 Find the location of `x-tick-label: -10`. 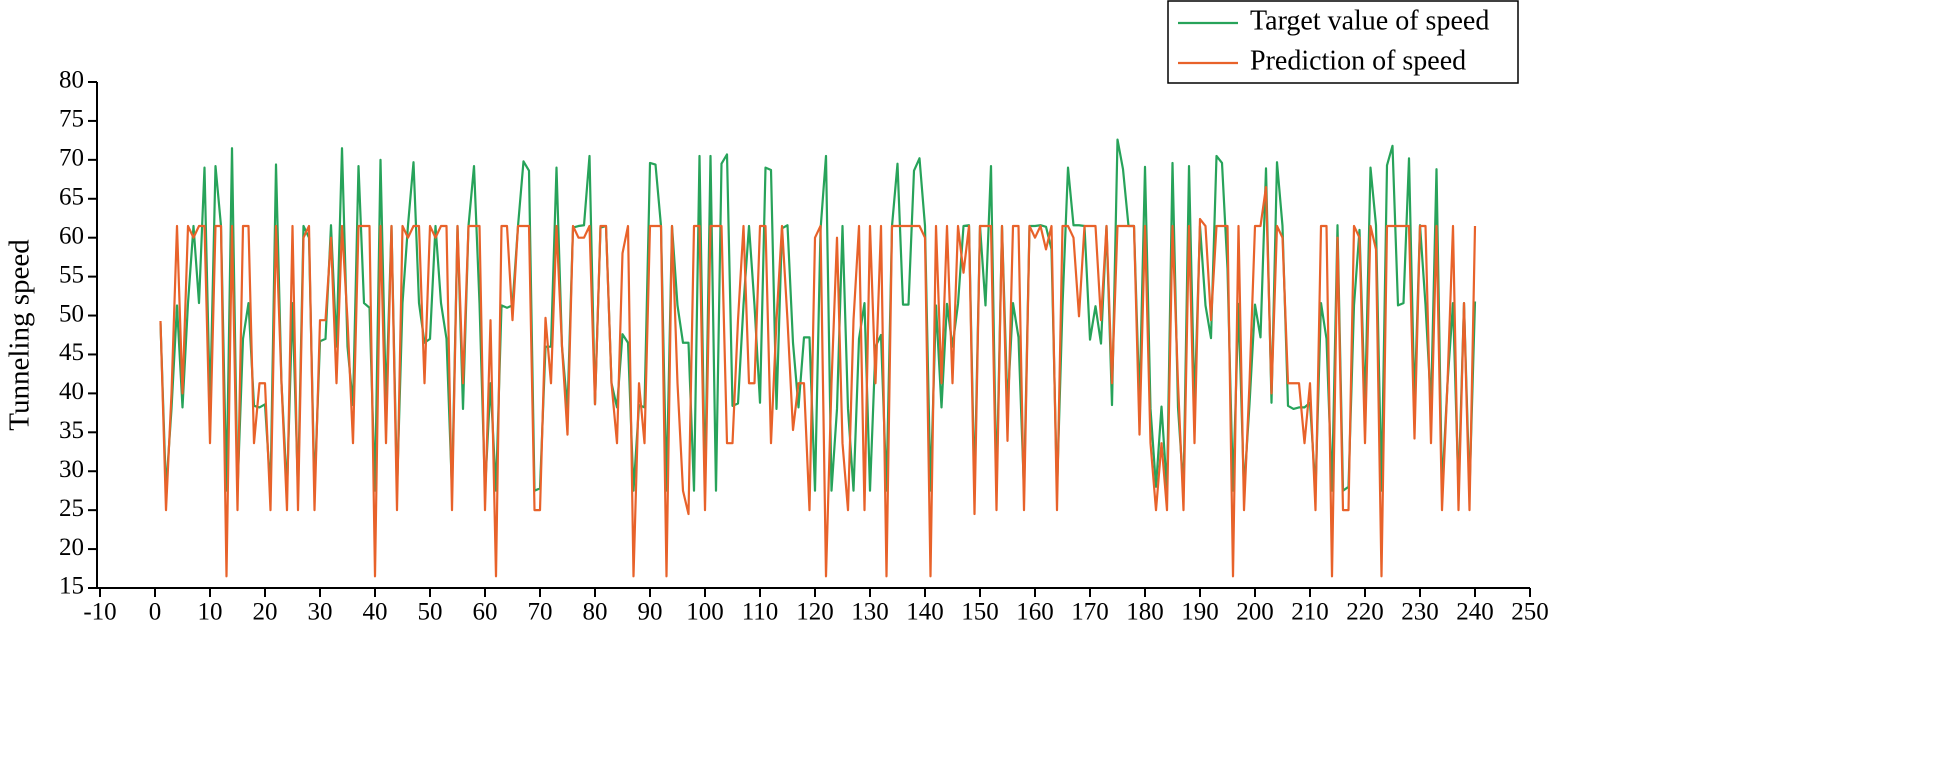

x-tick-label: -10 is located at coordinates (99, 612).